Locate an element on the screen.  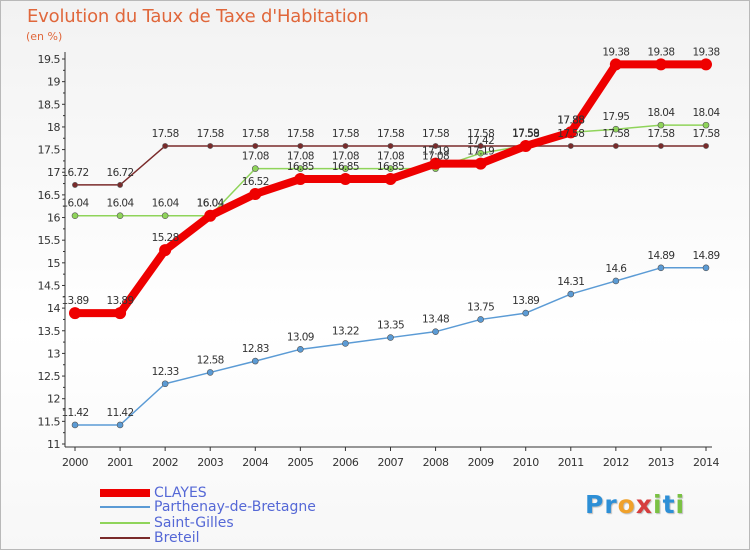
y-tick-label: 19 is located at coordinates (53, 82).